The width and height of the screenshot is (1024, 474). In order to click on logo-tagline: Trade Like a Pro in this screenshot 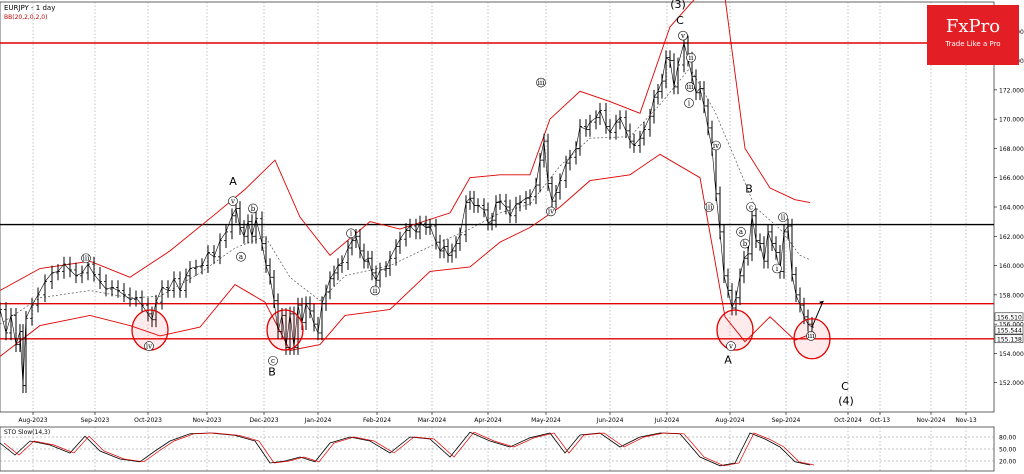, I will do `click(973, 44)`.